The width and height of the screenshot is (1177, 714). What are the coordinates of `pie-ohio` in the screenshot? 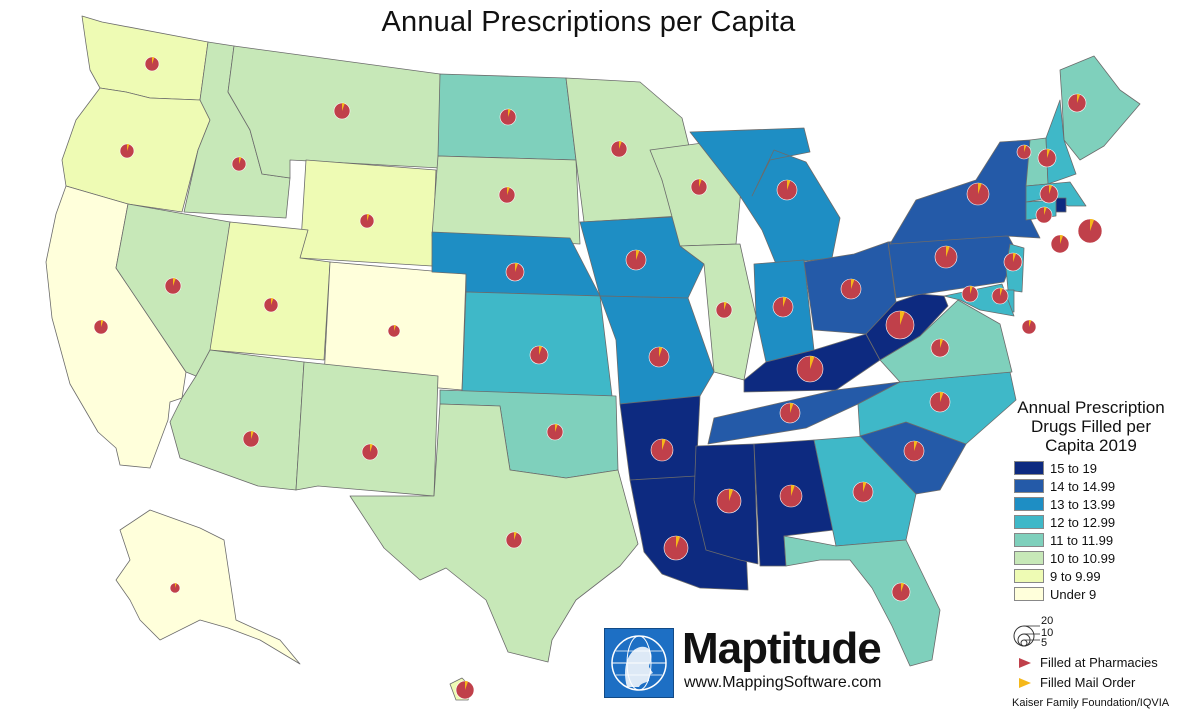 It's located at (851, 289).